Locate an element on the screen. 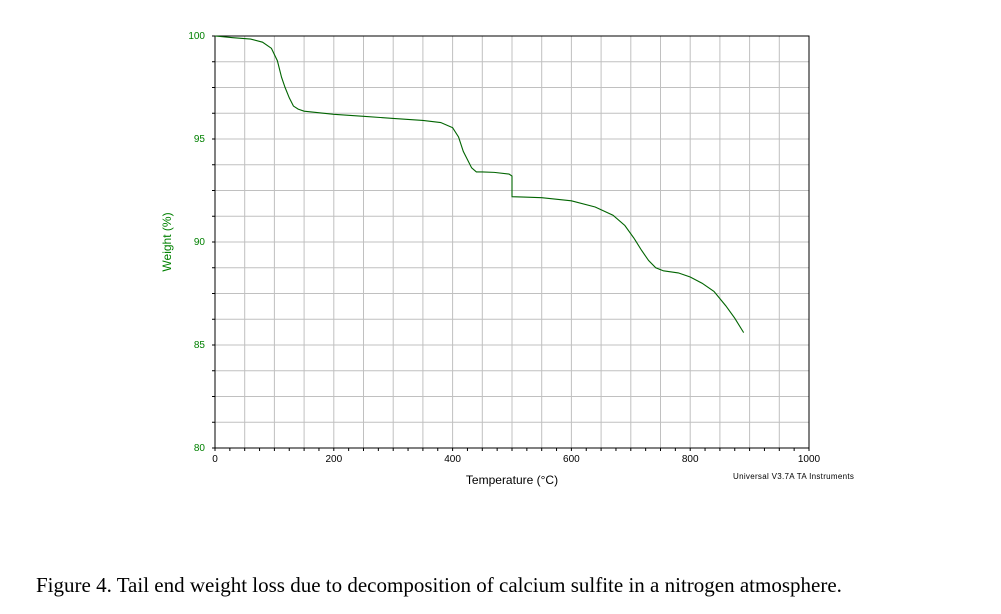 The height and width of the screenshot is (614, 1001). software-note: Universal V3.7A TA Instruments is located at coordinates (794, 476).